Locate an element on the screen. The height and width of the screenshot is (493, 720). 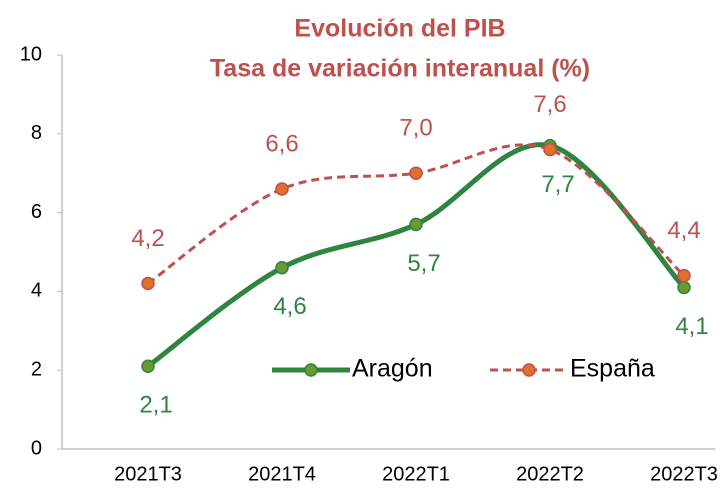
x-tick-label: 2022T3 is located at coordinates (684, 474).